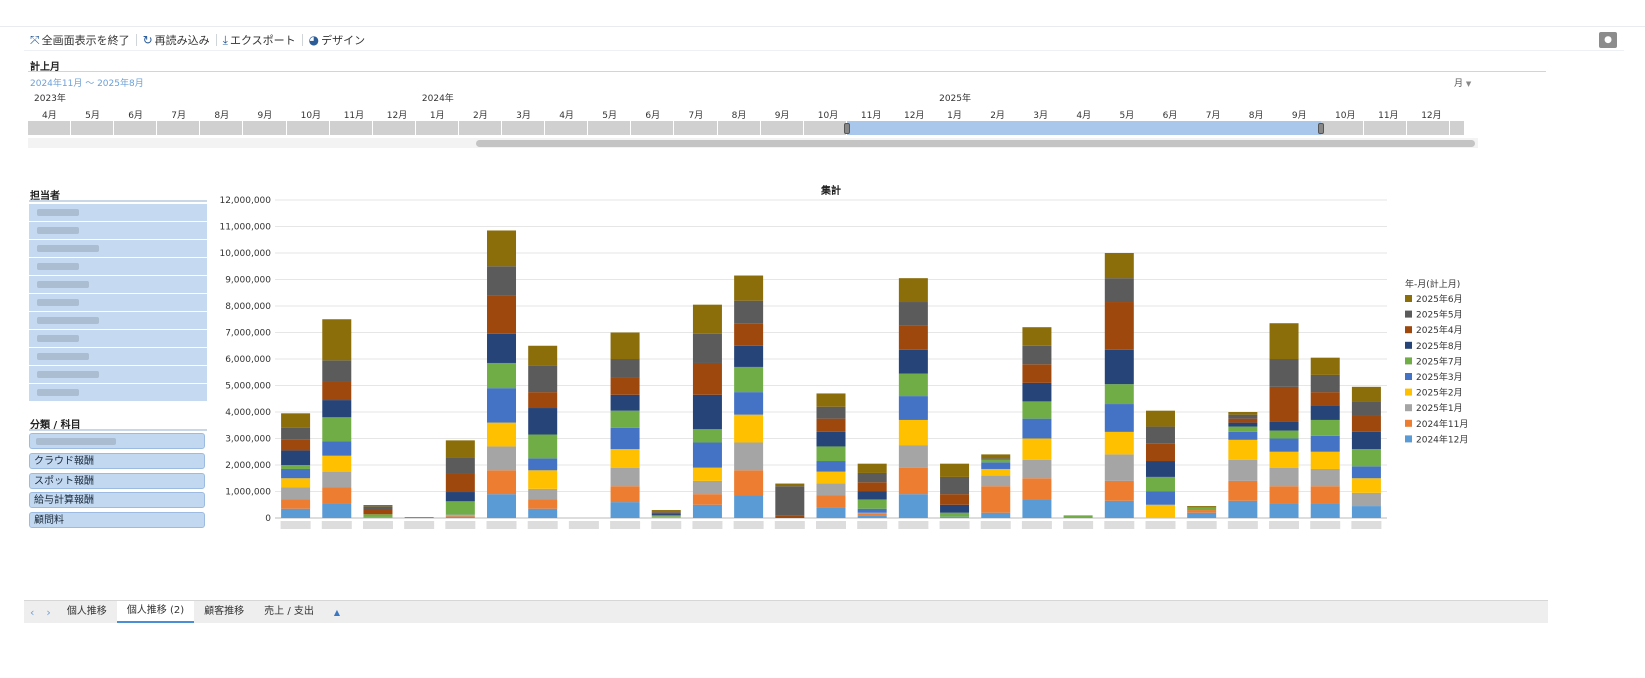 This screenshot has height=678, width=1645. Describe the element at coordinates (48, 612) in the screenshot. I see `tab-next-icon: ›` at that location.